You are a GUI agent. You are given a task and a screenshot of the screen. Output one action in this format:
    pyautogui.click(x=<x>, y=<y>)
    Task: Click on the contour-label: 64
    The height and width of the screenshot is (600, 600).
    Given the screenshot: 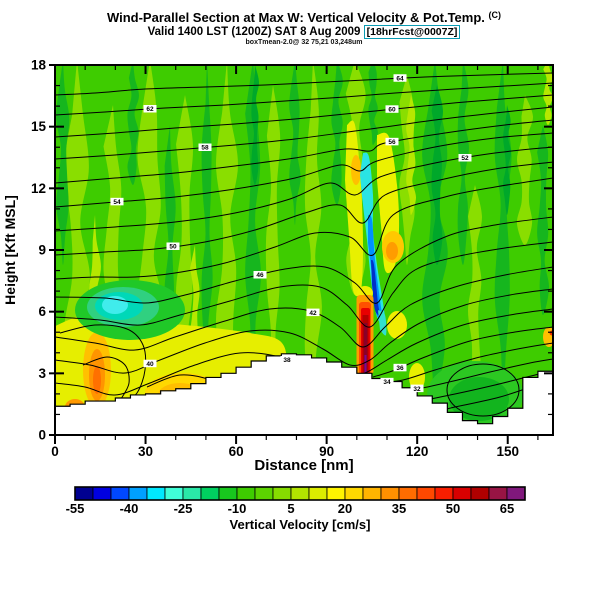 What is the action you would take?
    pyautogui.click(x=400, y=78)
    